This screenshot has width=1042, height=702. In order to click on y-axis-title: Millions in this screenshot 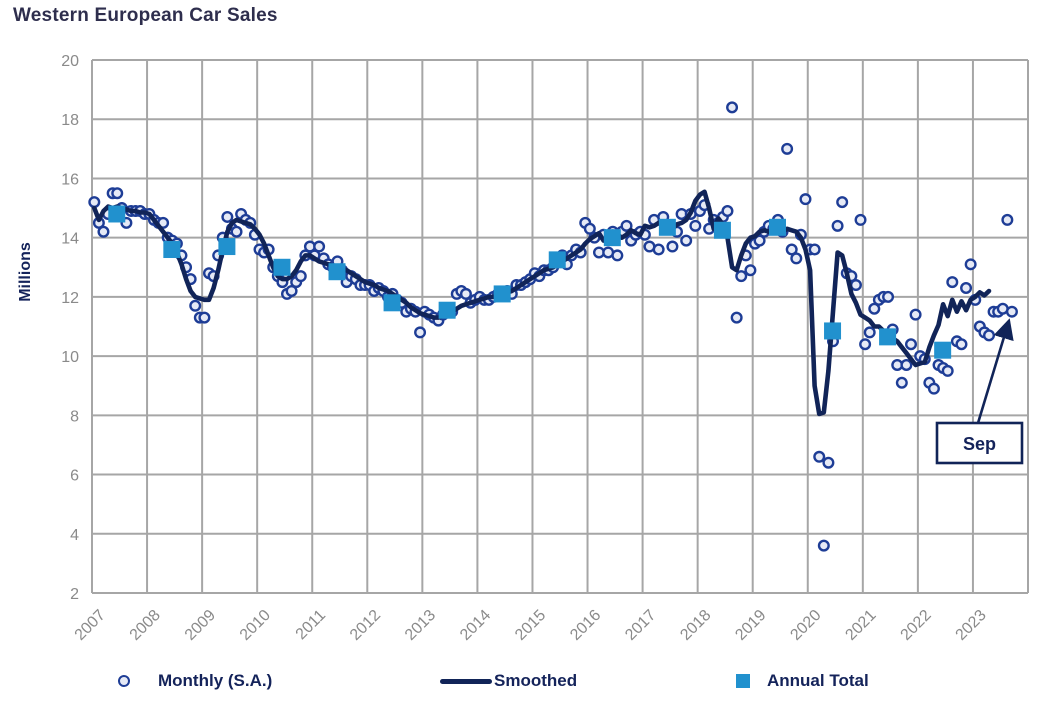, I will do `click(25, 272)`.